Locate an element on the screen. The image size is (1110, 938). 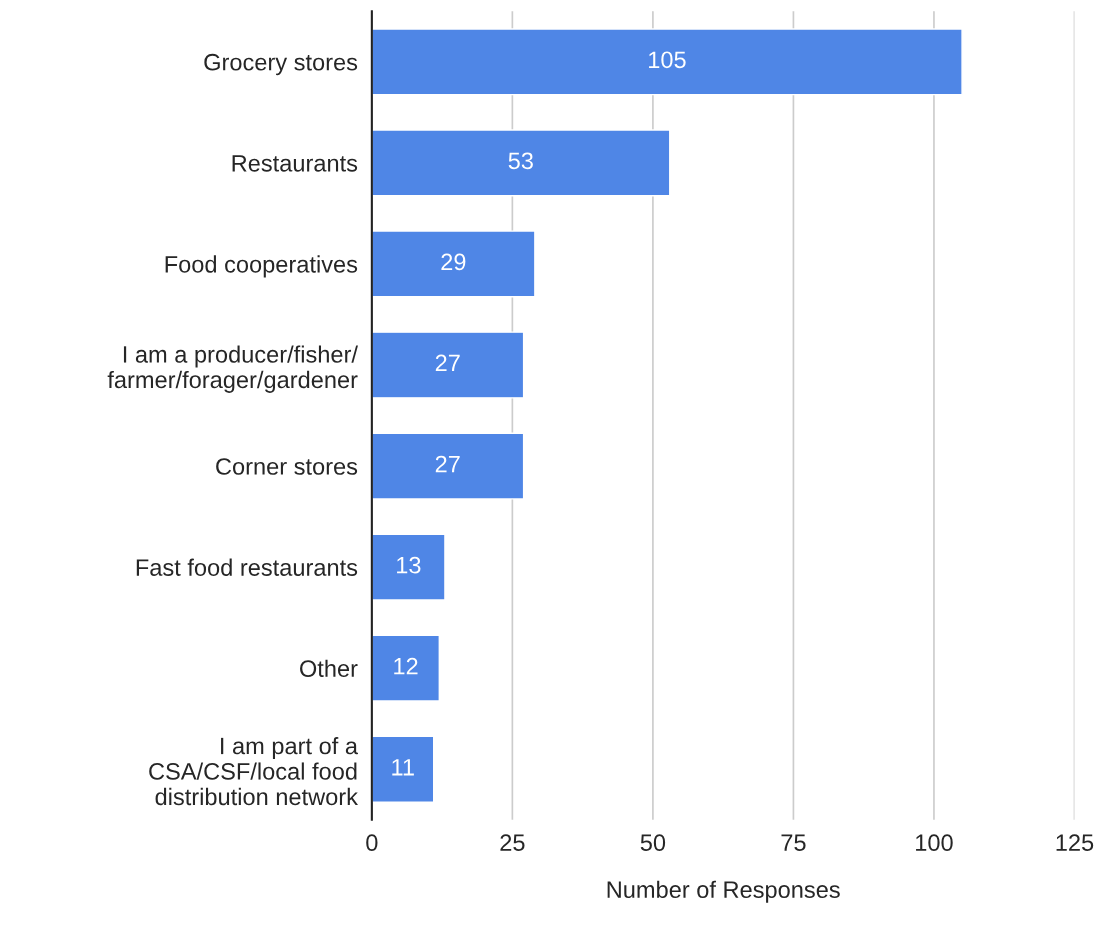
data-label: 12 is located at coordinates (406, 666).